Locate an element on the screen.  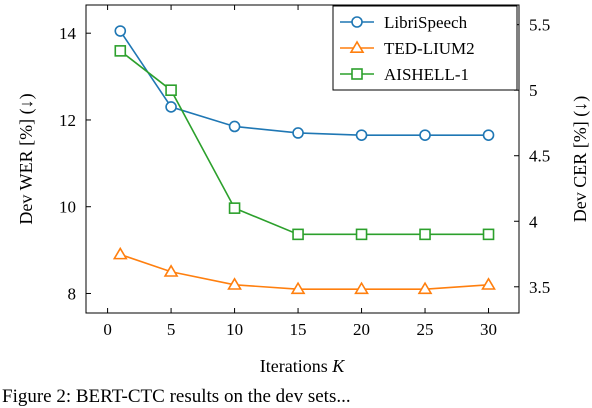
x-axis-label: Iterations K is located at coordinates (302, 366).